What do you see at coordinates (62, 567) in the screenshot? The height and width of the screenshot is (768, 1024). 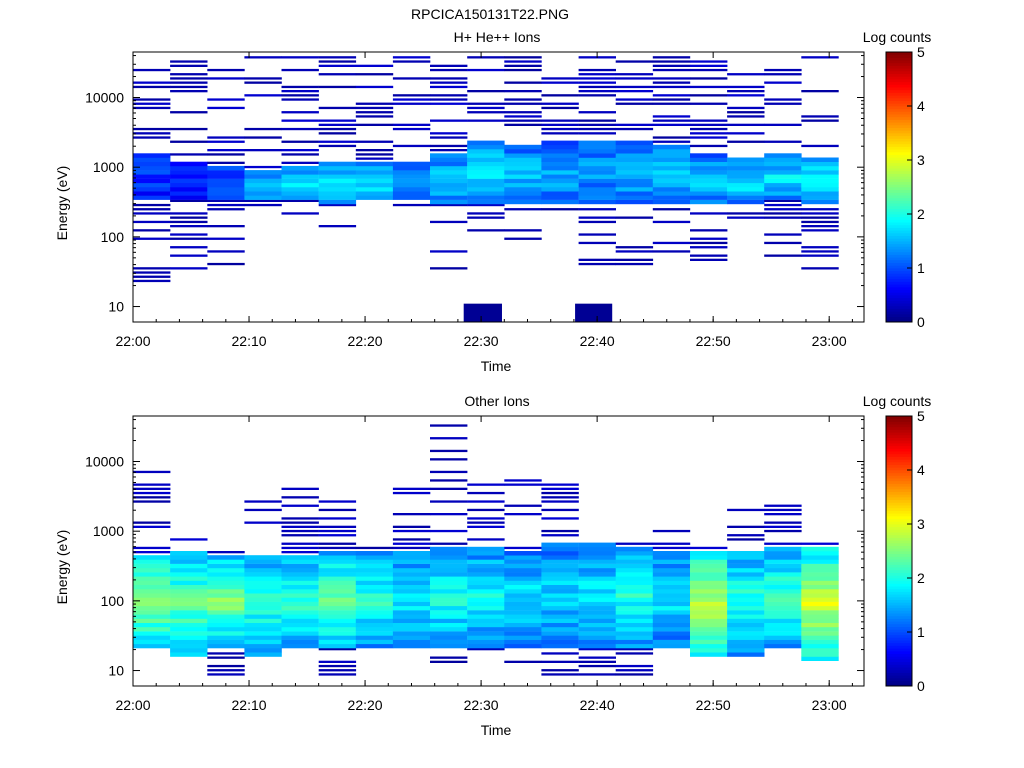 I see `y-axis-label: Energy (eV)` at bounding box center [62, 567].